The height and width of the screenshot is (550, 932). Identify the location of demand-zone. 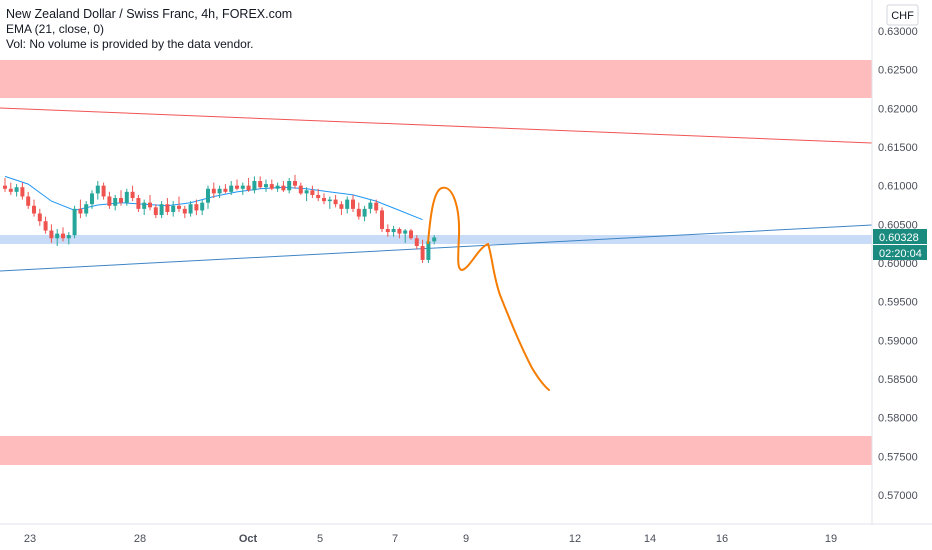
(436, 450).